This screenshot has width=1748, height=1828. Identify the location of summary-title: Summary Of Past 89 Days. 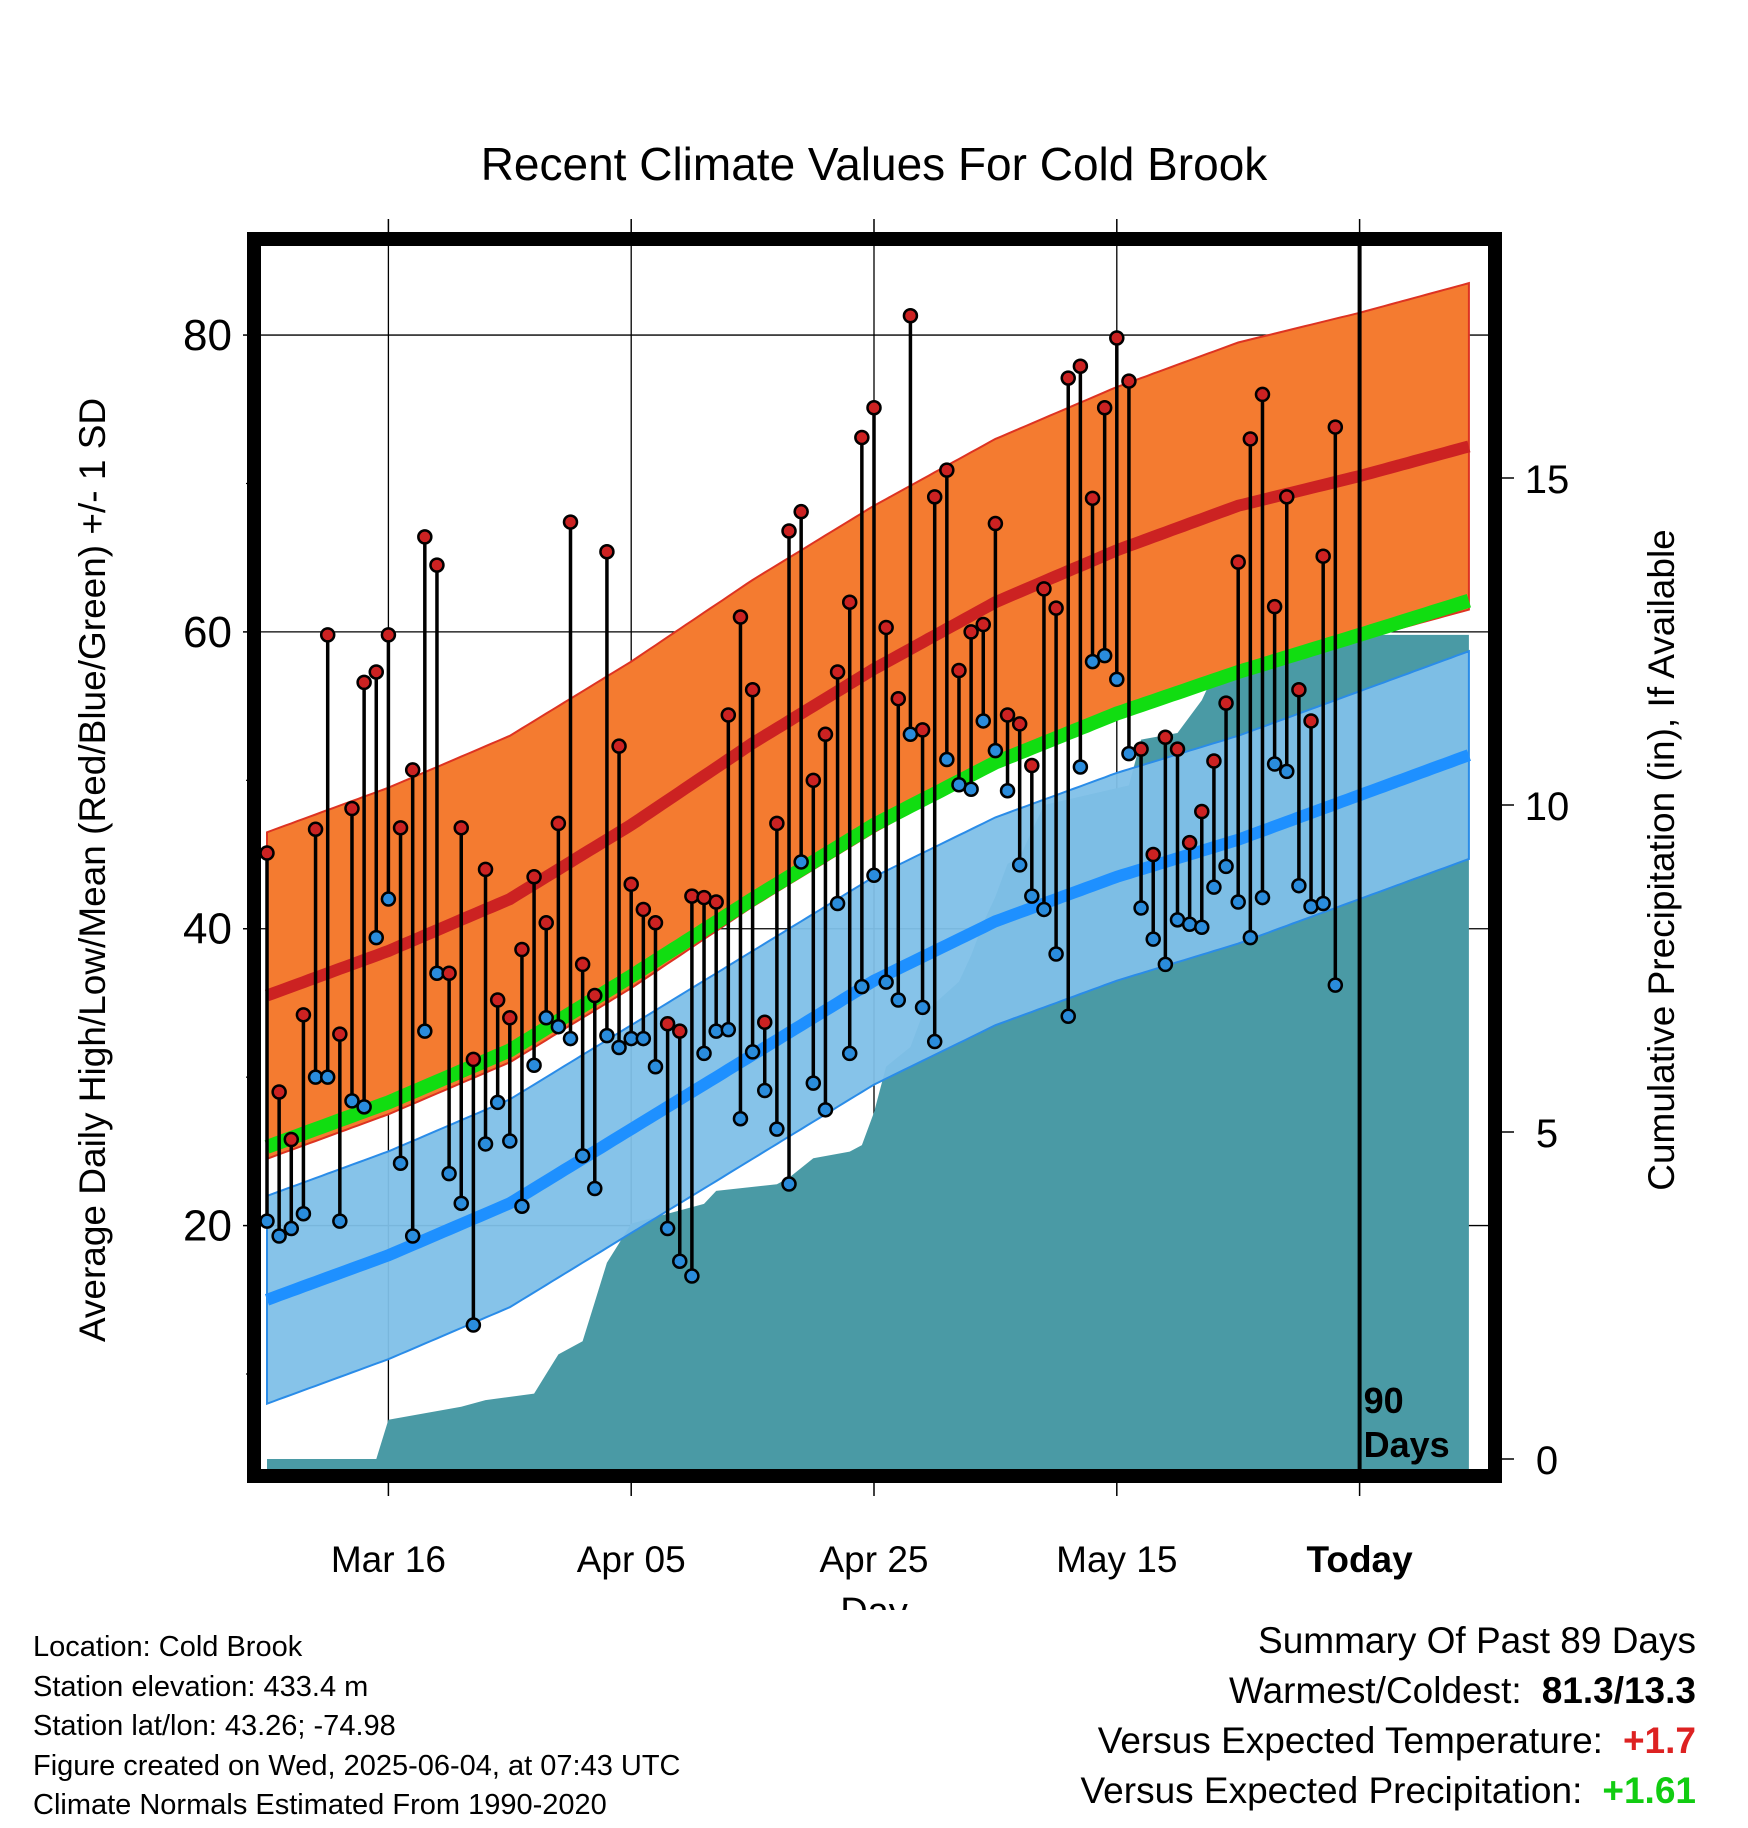
(1477, 1640).